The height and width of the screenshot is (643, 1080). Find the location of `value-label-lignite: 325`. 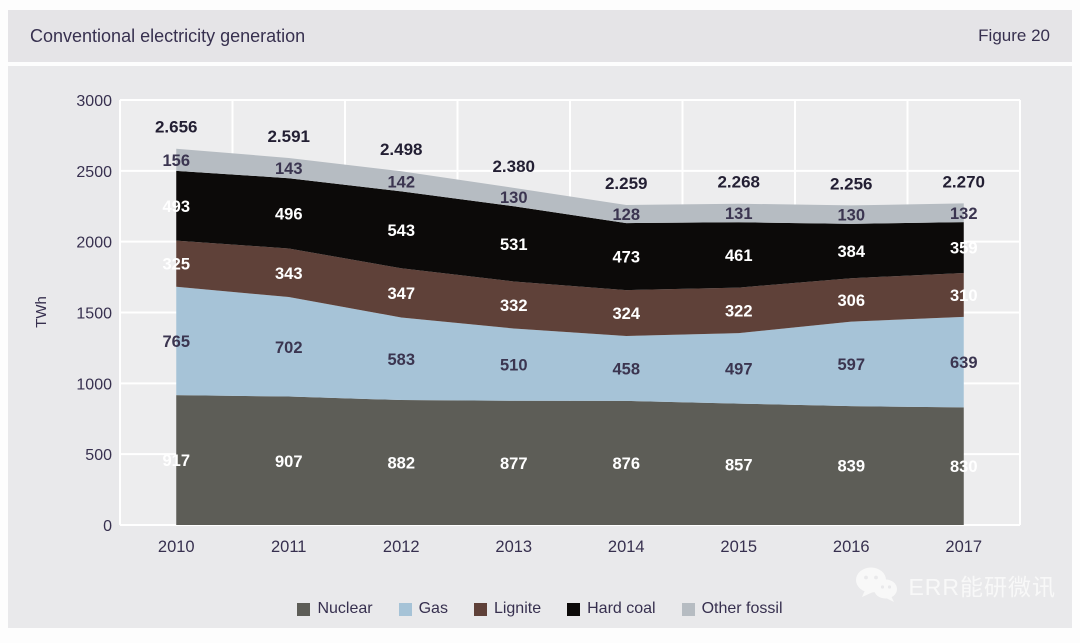

value-label-lignite: 325 is located at coordinates (176, 265).